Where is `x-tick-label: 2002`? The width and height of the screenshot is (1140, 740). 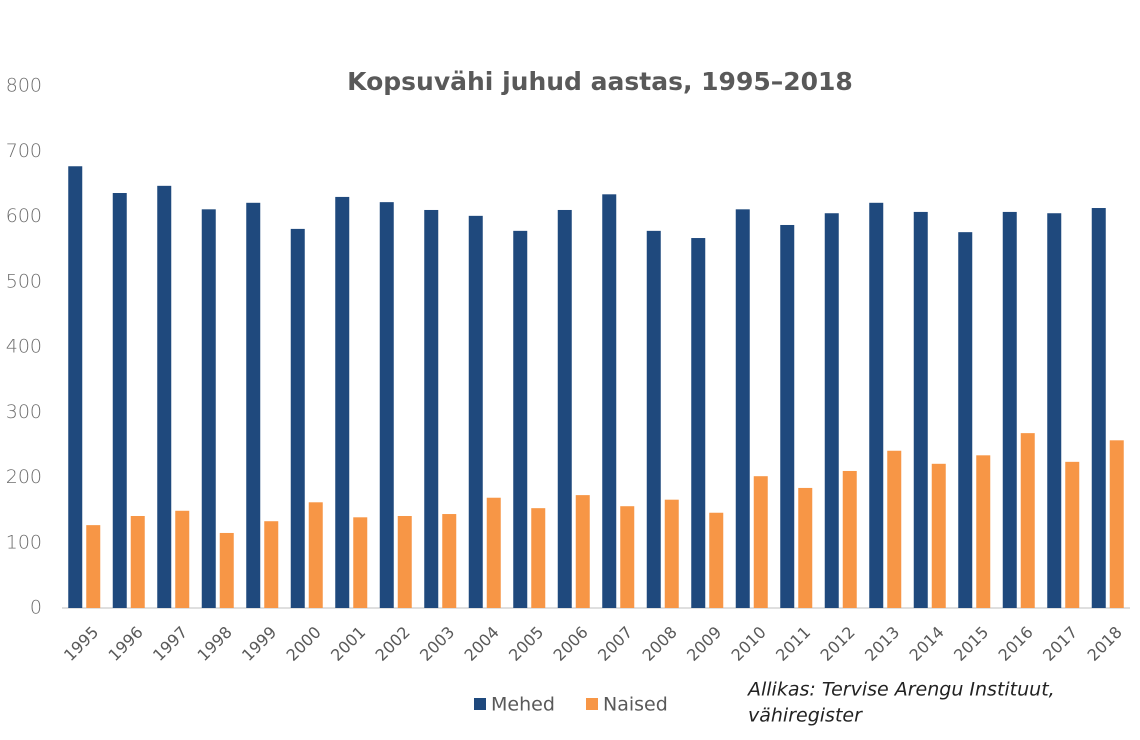 x-tick-label: 2002 is located at coordinates (393, 644).